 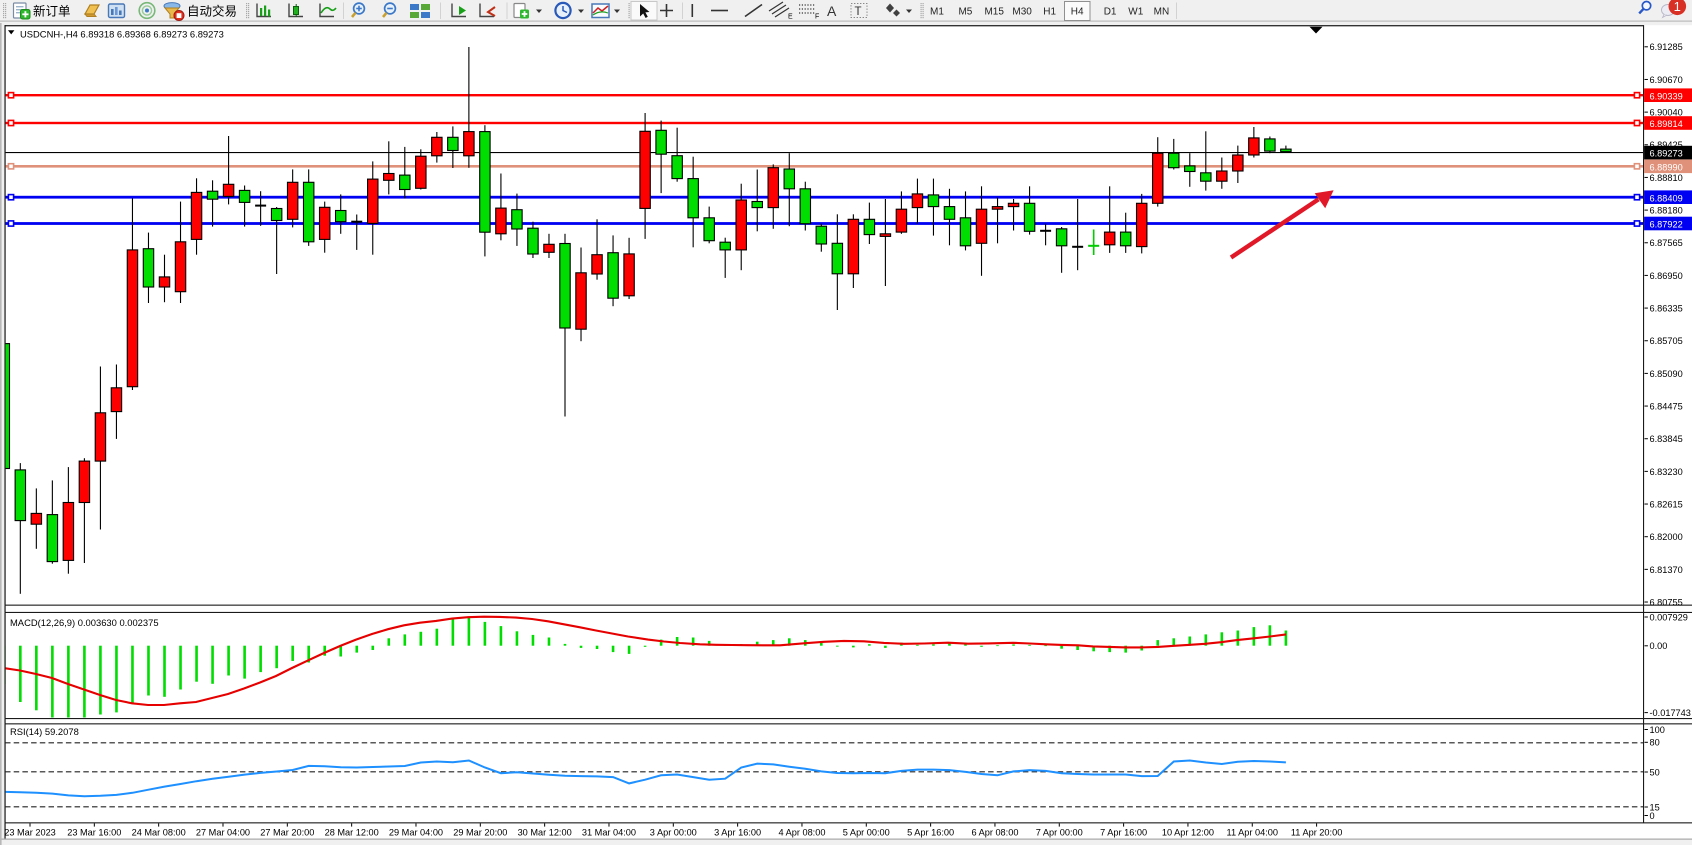 What do you see at coordinates (223, 832) in the screenshot?
I see `svg-text: 27 Mar 04:00` at bounding box center [223, 832].